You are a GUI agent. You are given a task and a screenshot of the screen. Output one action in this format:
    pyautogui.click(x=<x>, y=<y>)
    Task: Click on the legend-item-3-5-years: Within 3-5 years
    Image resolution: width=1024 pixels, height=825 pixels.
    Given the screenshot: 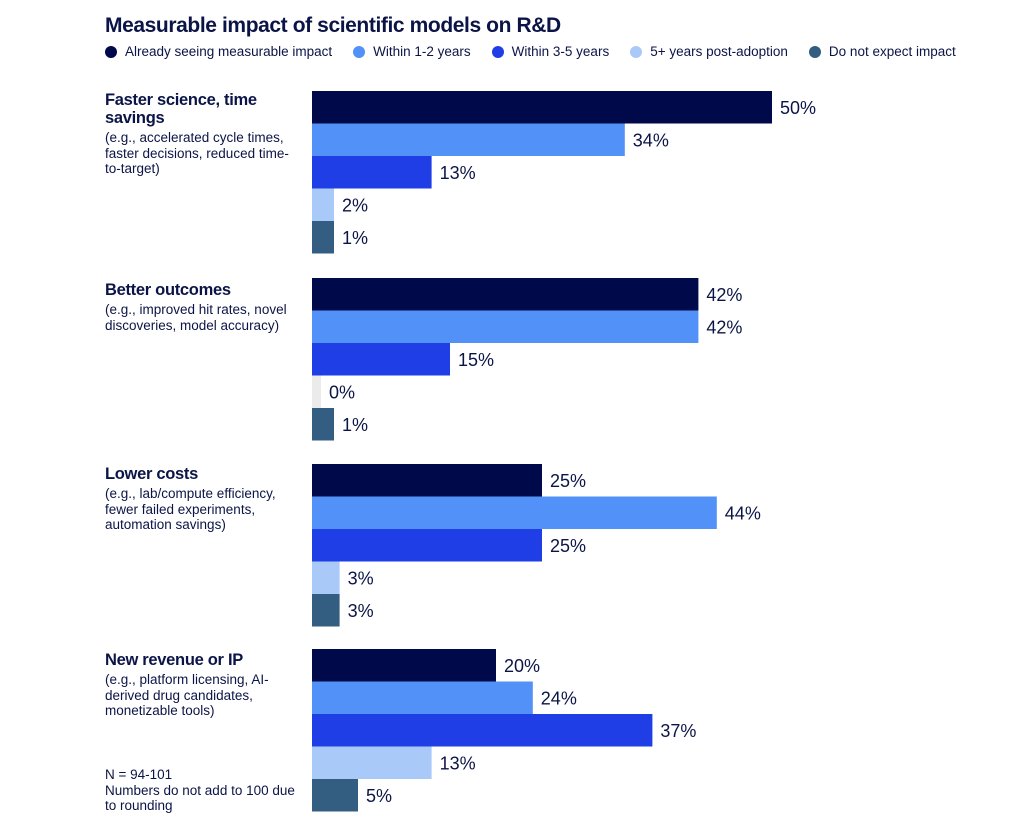 What is the action you would take?
    pyautogui.click(x=550, y=51)
    